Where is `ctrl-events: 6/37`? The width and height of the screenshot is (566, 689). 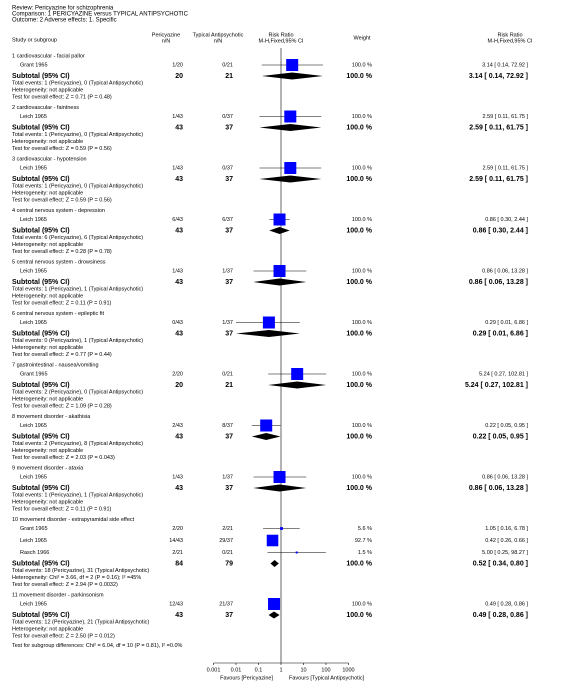 ctrl-events: 6/37 is located at coordinates (227, 220).